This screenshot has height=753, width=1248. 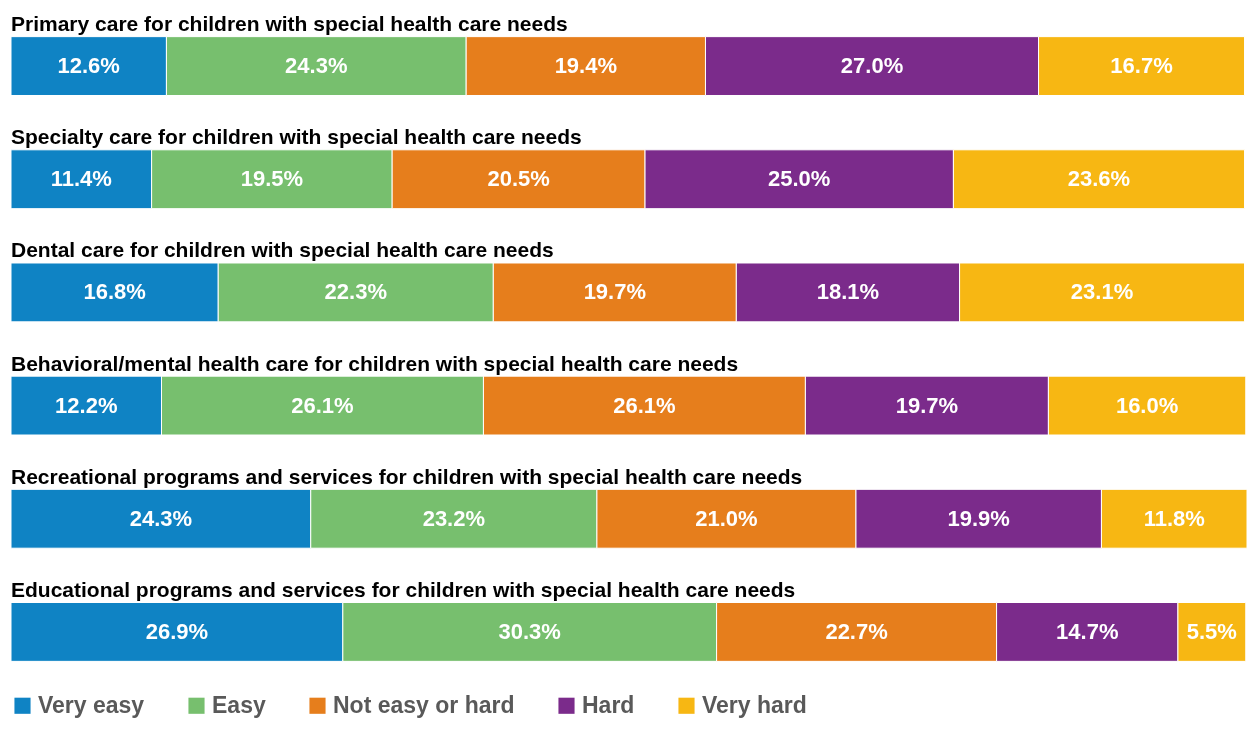 I want to click on data-label: 20.5%, so click(x=518, y=179).